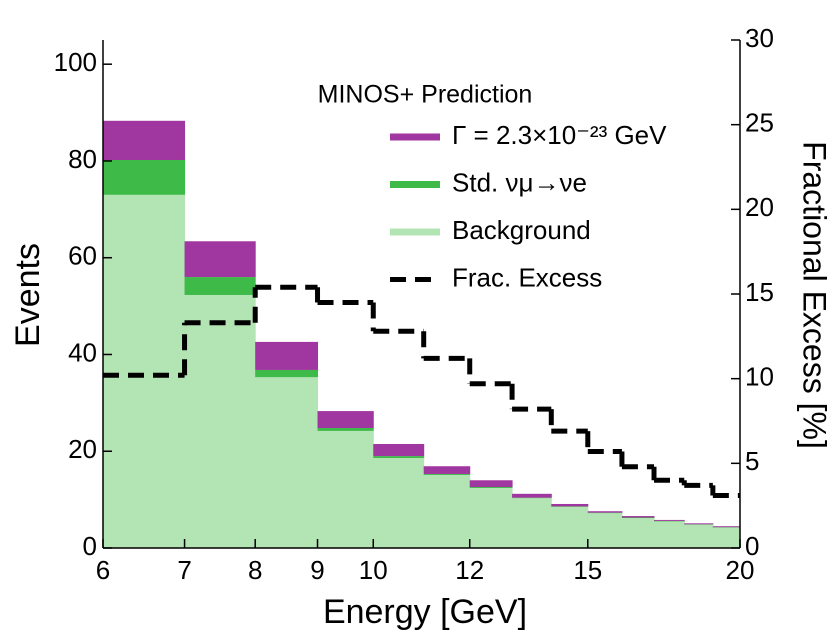  What do you see at coordinates (82, 256) in the screenshot?
I see `y-tick-label: 60` at bounding box center [82, 256].